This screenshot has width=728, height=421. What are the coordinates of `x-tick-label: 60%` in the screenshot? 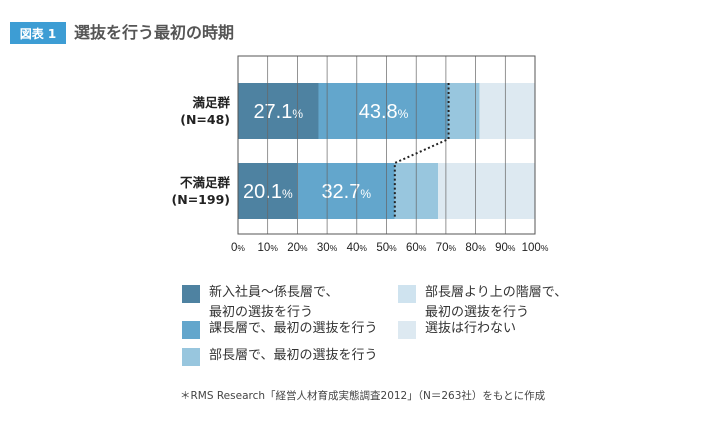 It's located at (416, 248).